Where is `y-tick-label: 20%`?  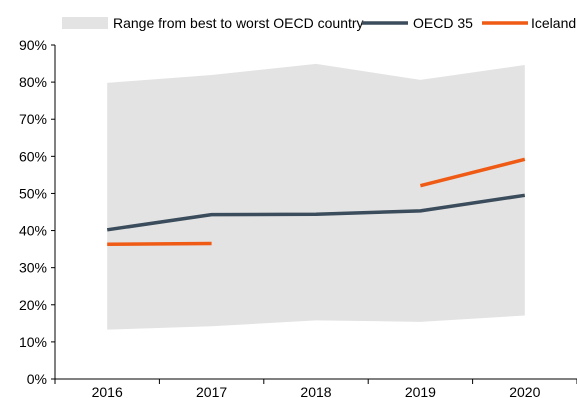 y-tick-label: 20% is located at coordinates (33, 305).